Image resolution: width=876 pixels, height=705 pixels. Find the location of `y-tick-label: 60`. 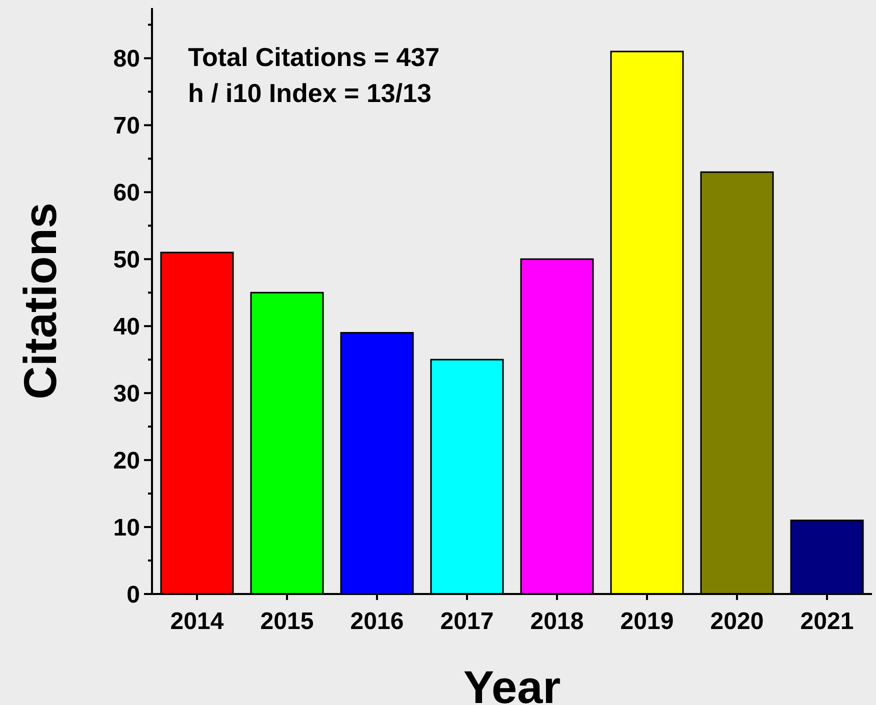

y-tick-label: 60 is located at coordinates (126, 193).